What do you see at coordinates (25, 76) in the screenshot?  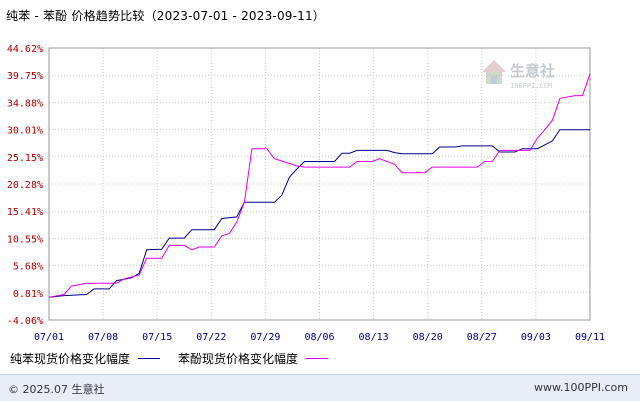 I see `y-tick-label: 39.75%` at bounding box center [25, 76].